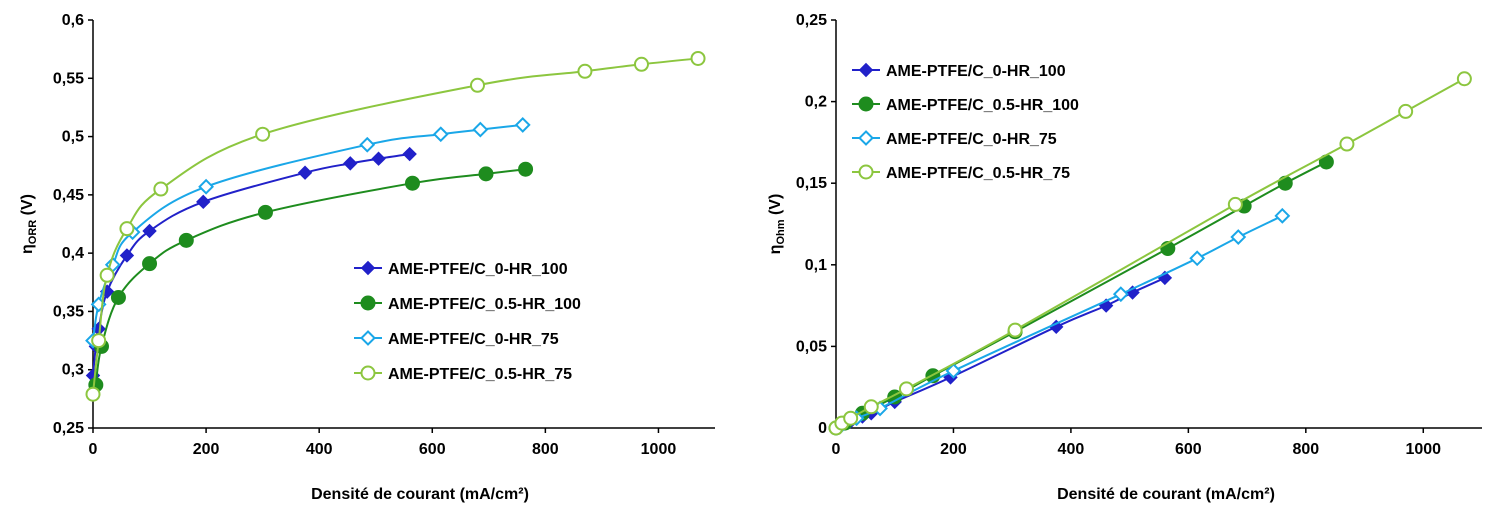 The height and width of the screenshot is (509, 1493). I want to click on y-tick-label: 0,3, so click(73, 370).